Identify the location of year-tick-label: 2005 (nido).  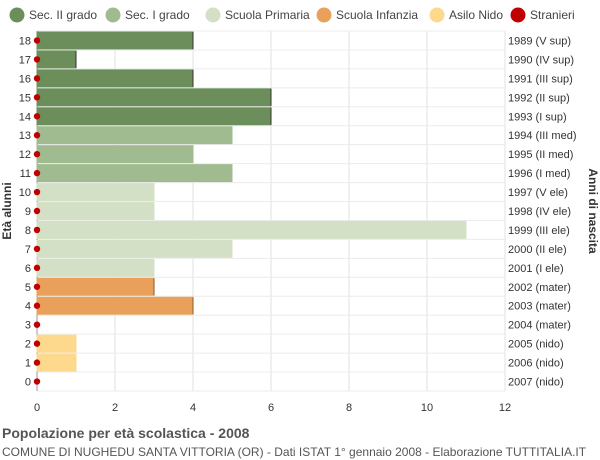
(536, 345).